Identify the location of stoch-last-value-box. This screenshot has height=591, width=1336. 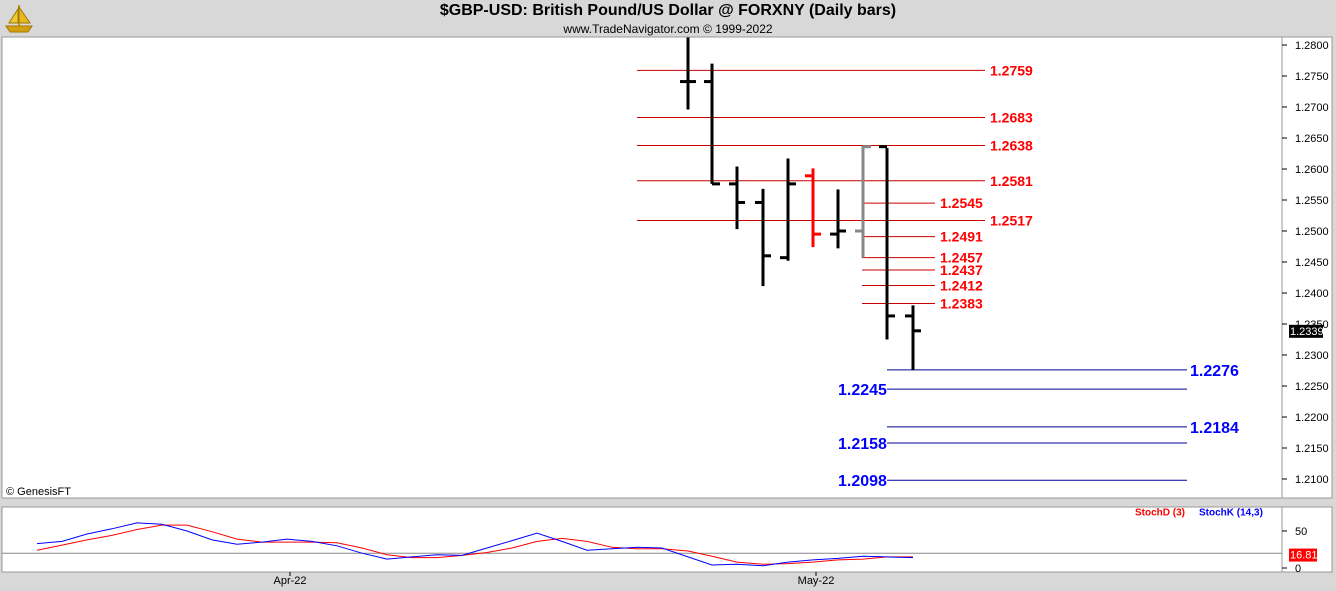
(1303, 555).